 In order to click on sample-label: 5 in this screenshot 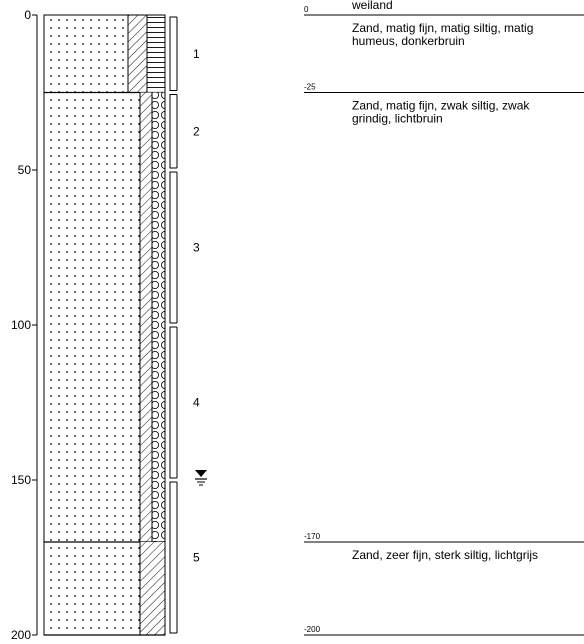, I will do `click(196, 558)`.